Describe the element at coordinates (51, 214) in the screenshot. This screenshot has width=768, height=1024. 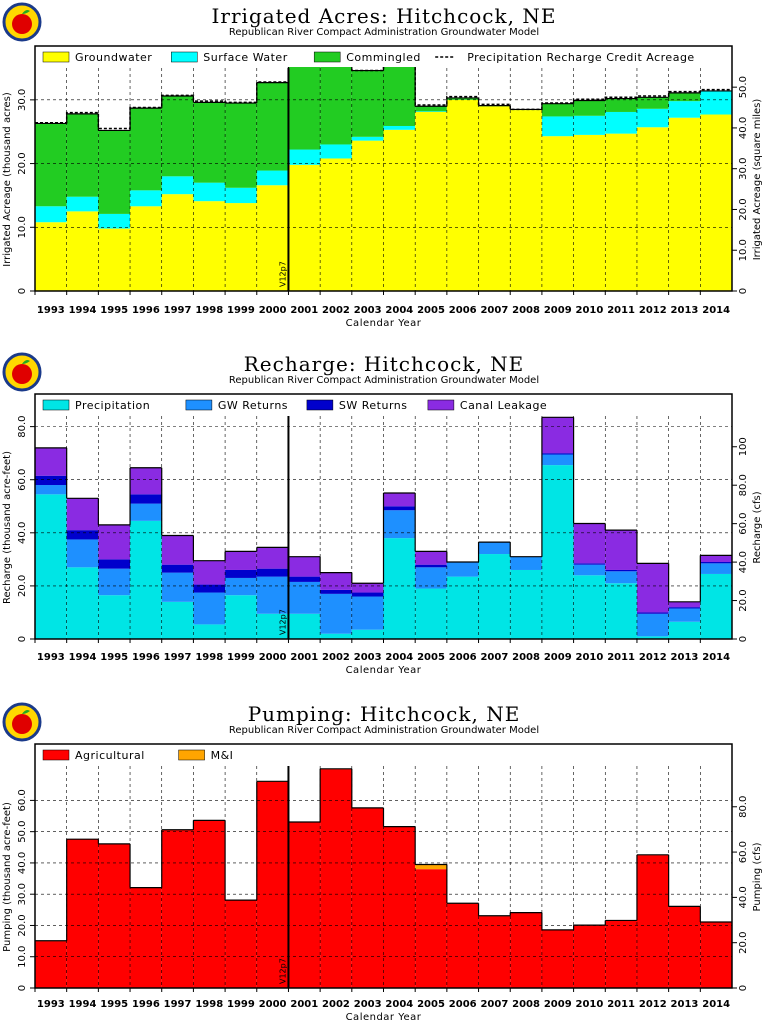
I see `bar-surface-water-1993` at that location.